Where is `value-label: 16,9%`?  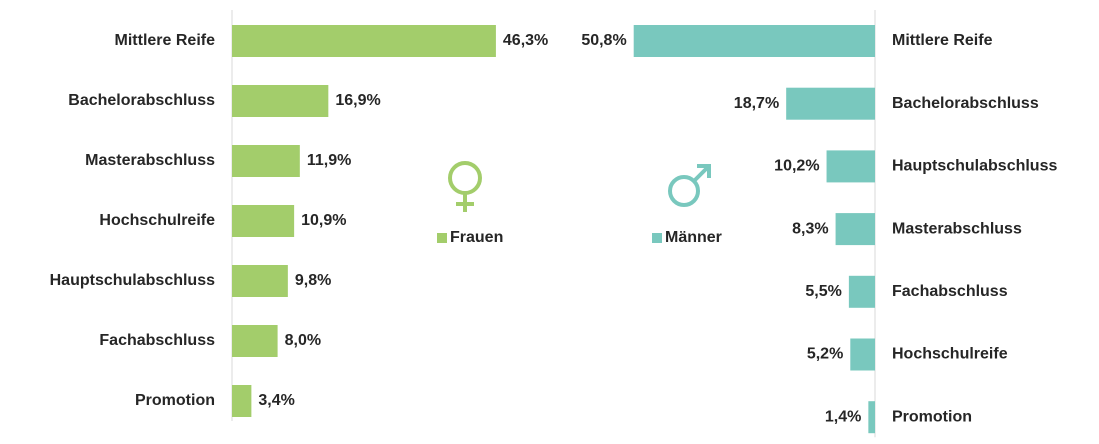
value-label: 16,9% is located at coordinates (357, 100).